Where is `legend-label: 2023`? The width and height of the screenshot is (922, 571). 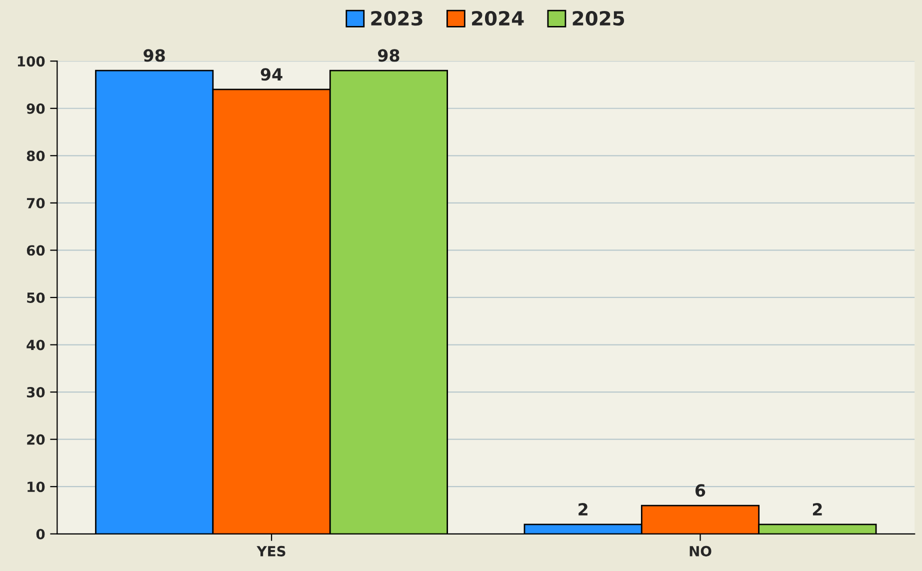 legend-label: 2023 is located at coordinates (396, 18).